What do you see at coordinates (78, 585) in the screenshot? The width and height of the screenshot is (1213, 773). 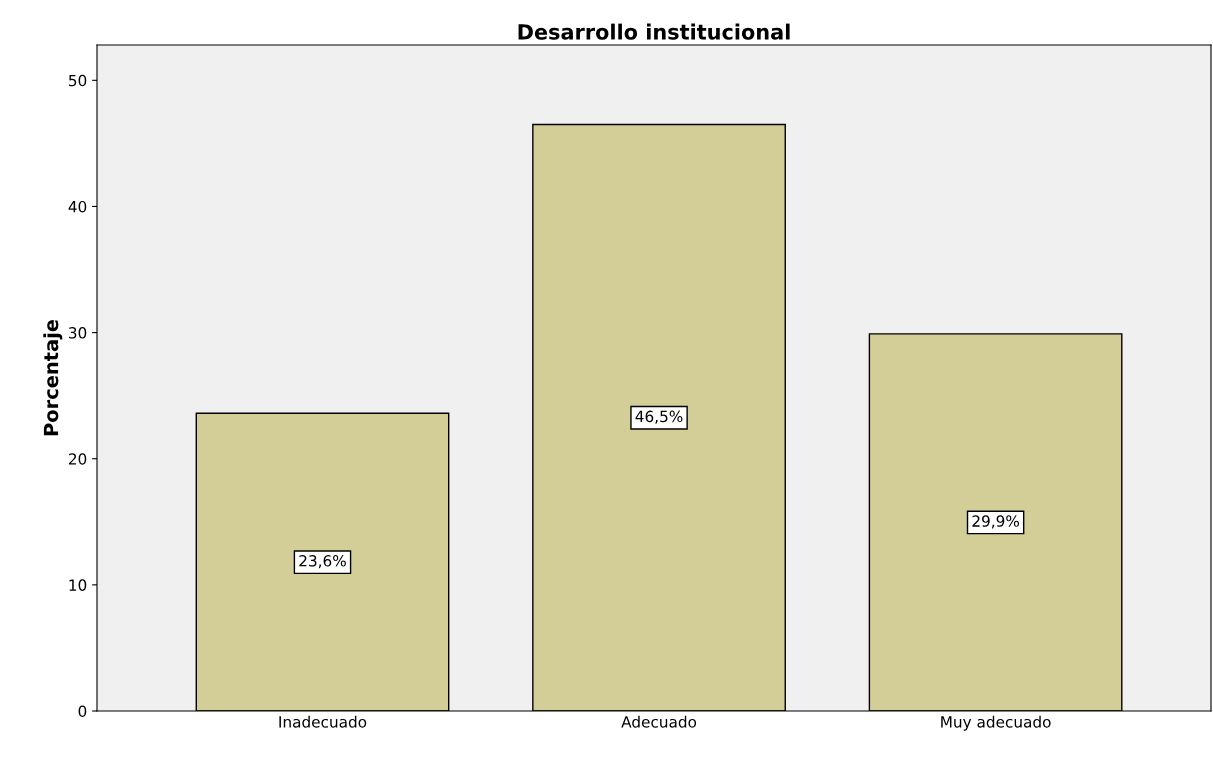 I see `y-tick-label: 10` at bounding box center [78, 585].